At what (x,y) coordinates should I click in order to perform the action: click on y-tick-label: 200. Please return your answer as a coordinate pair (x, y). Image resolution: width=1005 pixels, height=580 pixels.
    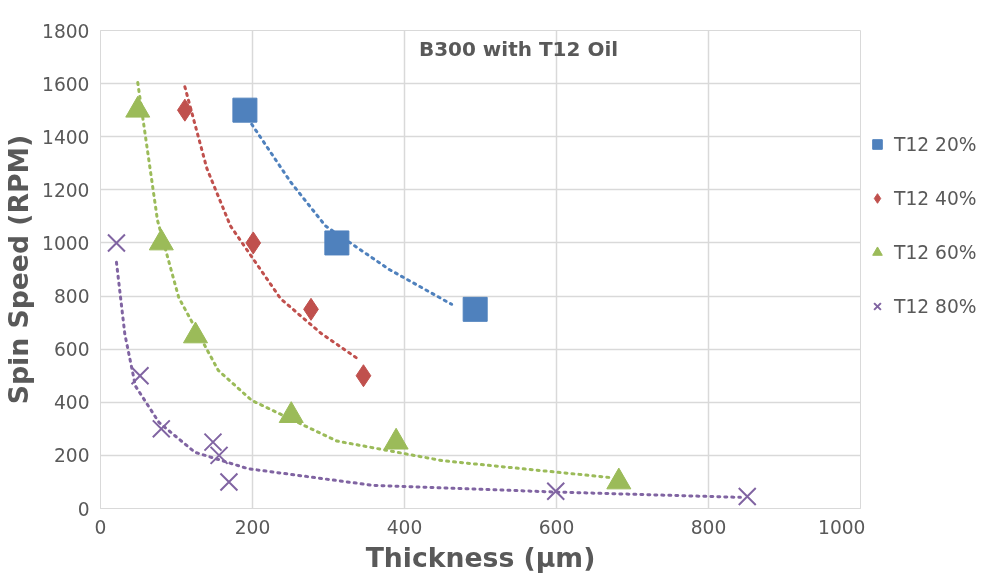
    Looking at the image, I should click on (71, 456).